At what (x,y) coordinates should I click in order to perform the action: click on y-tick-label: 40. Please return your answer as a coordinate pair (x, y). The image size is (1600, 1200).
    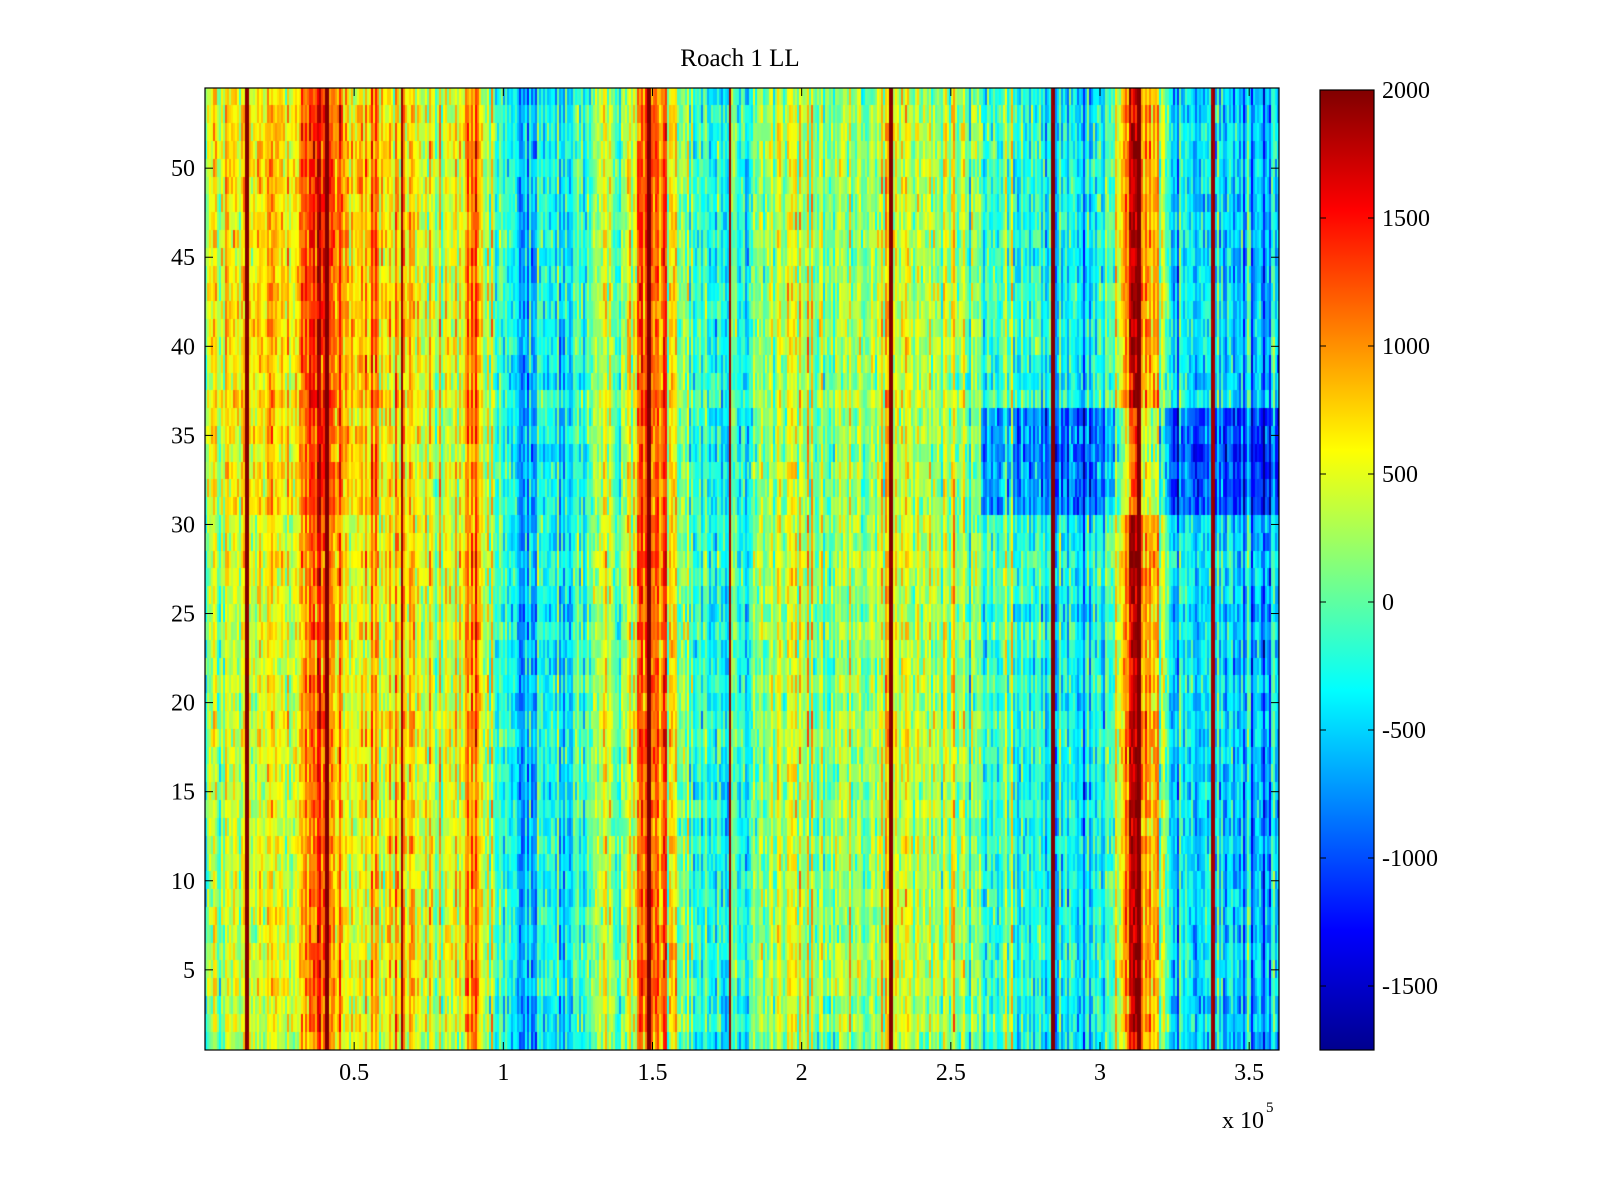
    Looking at the image, I should click on (183, 347).